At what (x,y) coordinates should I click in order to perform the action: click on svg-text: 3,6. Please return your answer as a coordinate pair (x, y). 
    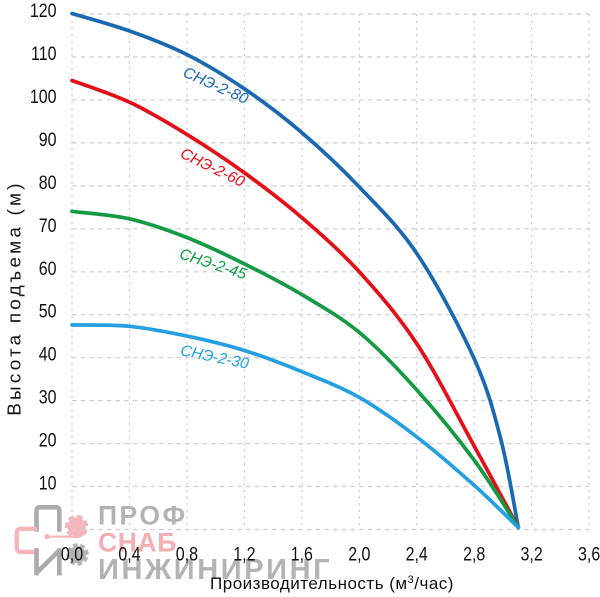
    Looking at the image, I should click on (589, 554).